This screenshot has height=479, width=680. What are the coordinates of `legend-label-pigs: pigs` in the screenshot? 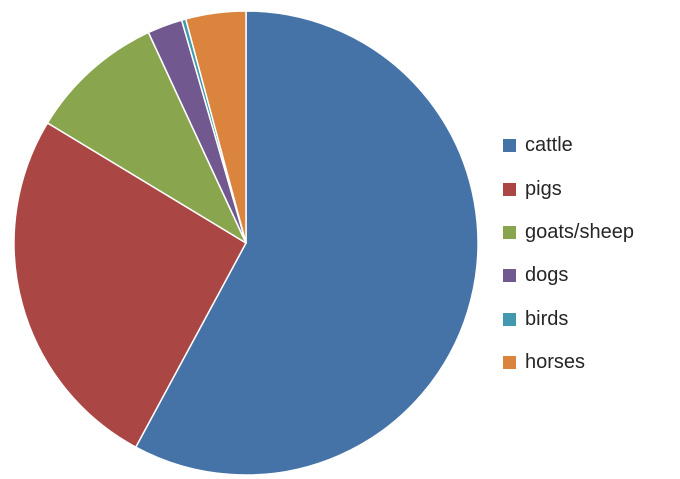 It's located at (543, 188).